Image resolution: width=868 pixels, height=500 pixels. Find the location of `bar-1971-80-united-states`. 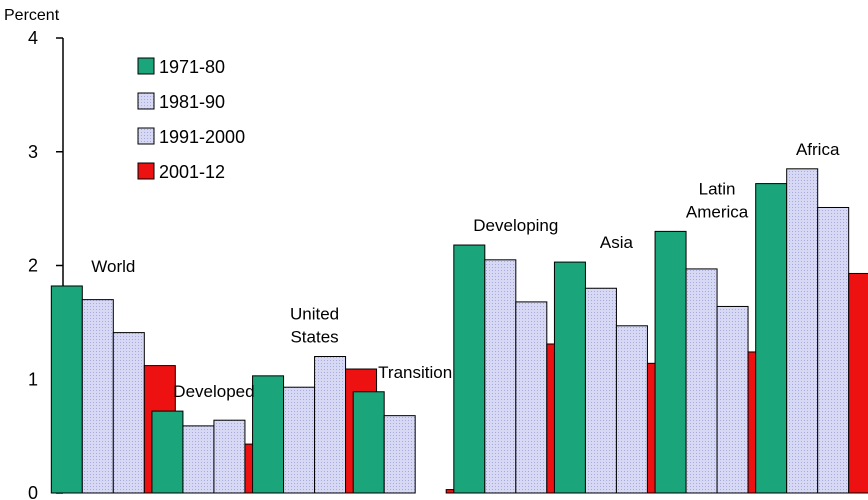

bar-1971-80-united-states is located at coordinates (268, 434).